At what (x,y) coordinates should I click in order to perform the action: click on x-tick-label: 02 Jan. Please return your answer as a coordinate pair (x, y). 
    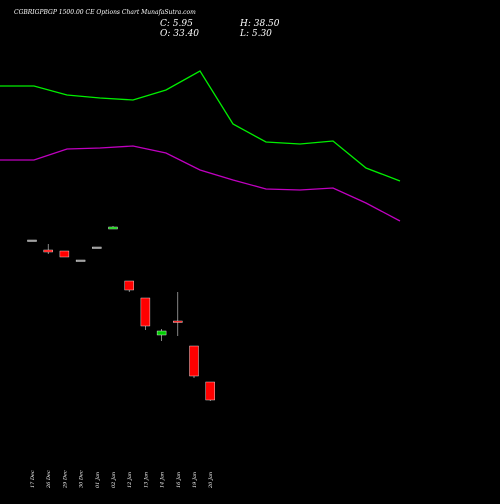
    Looking at the image, I should click on (114, 480).